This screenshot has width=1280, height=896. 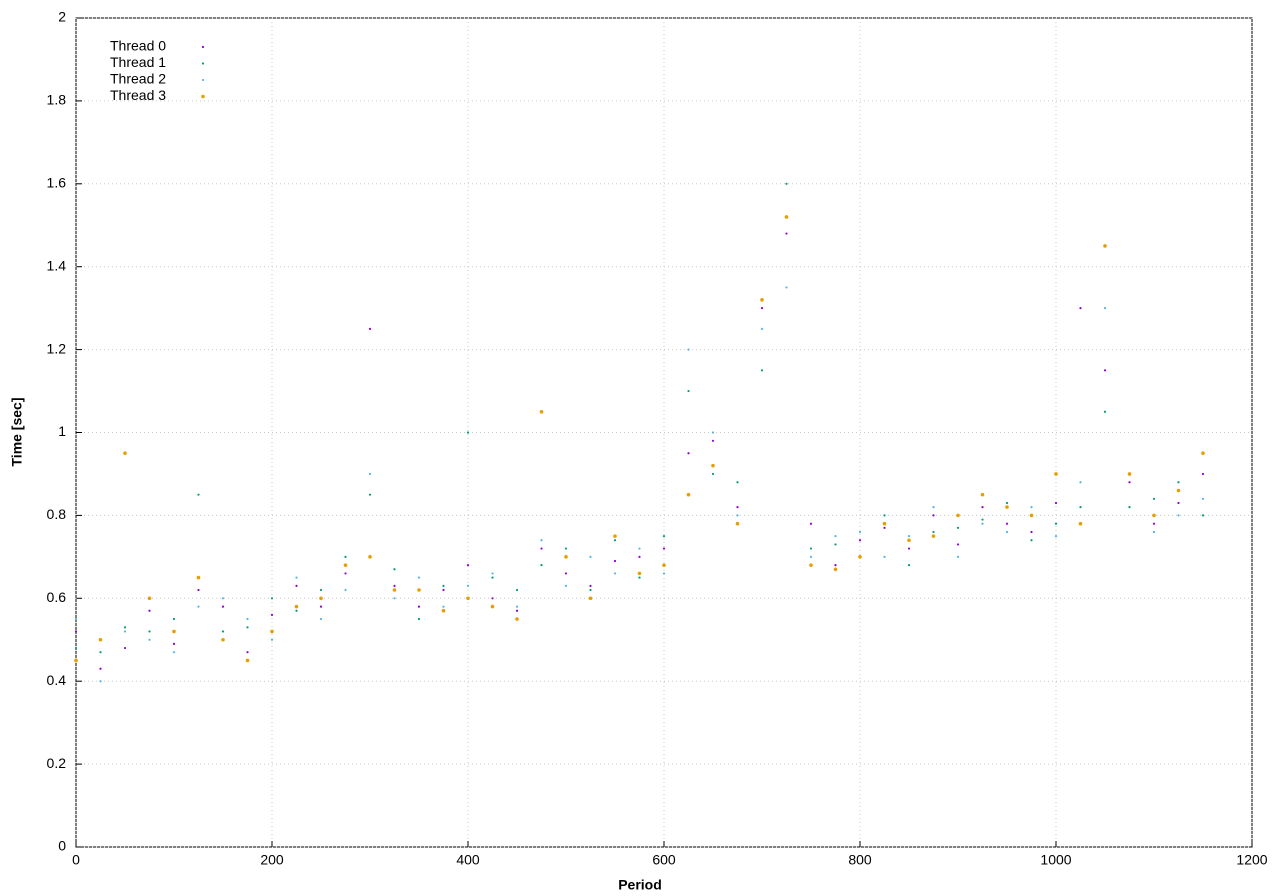 I want to click on y-tick-label: 0.4, so click(x=57, y=680).